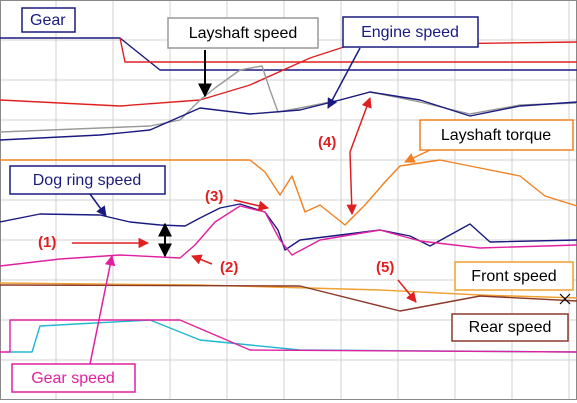  I want to click on callout-label: Gear speed, so click(73, 378).